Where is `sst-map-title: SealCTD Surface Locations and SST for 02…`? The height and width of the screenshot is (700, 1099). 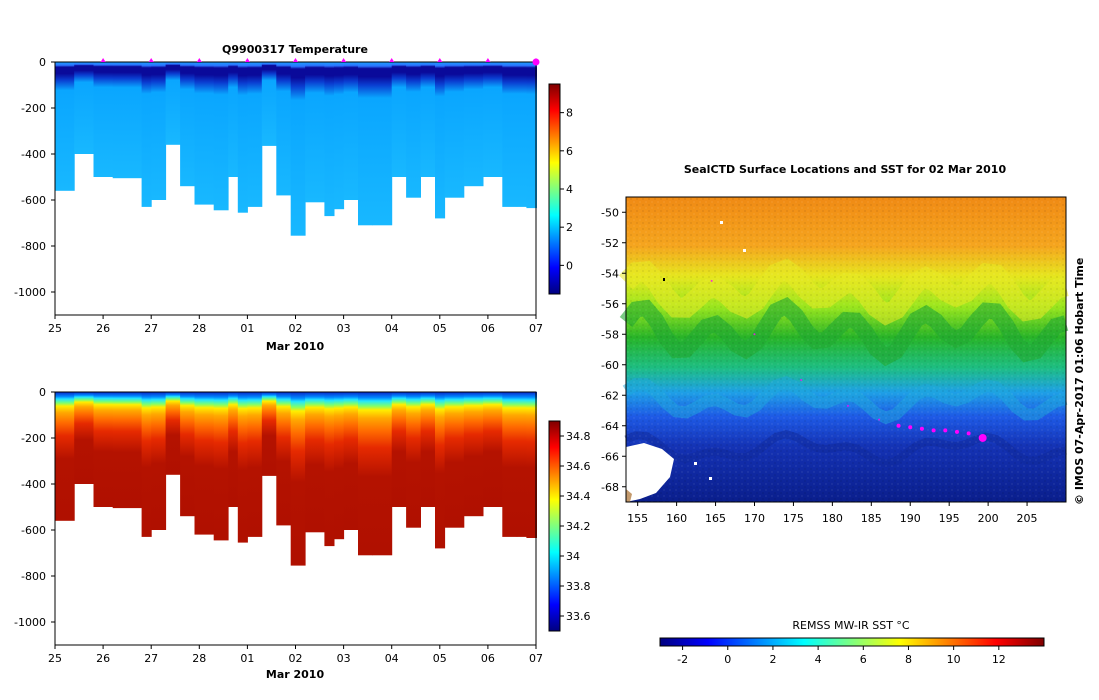
sst-map-title: SealCTD Surface Locations and SST for 02… is located at coordinates (845, 169).